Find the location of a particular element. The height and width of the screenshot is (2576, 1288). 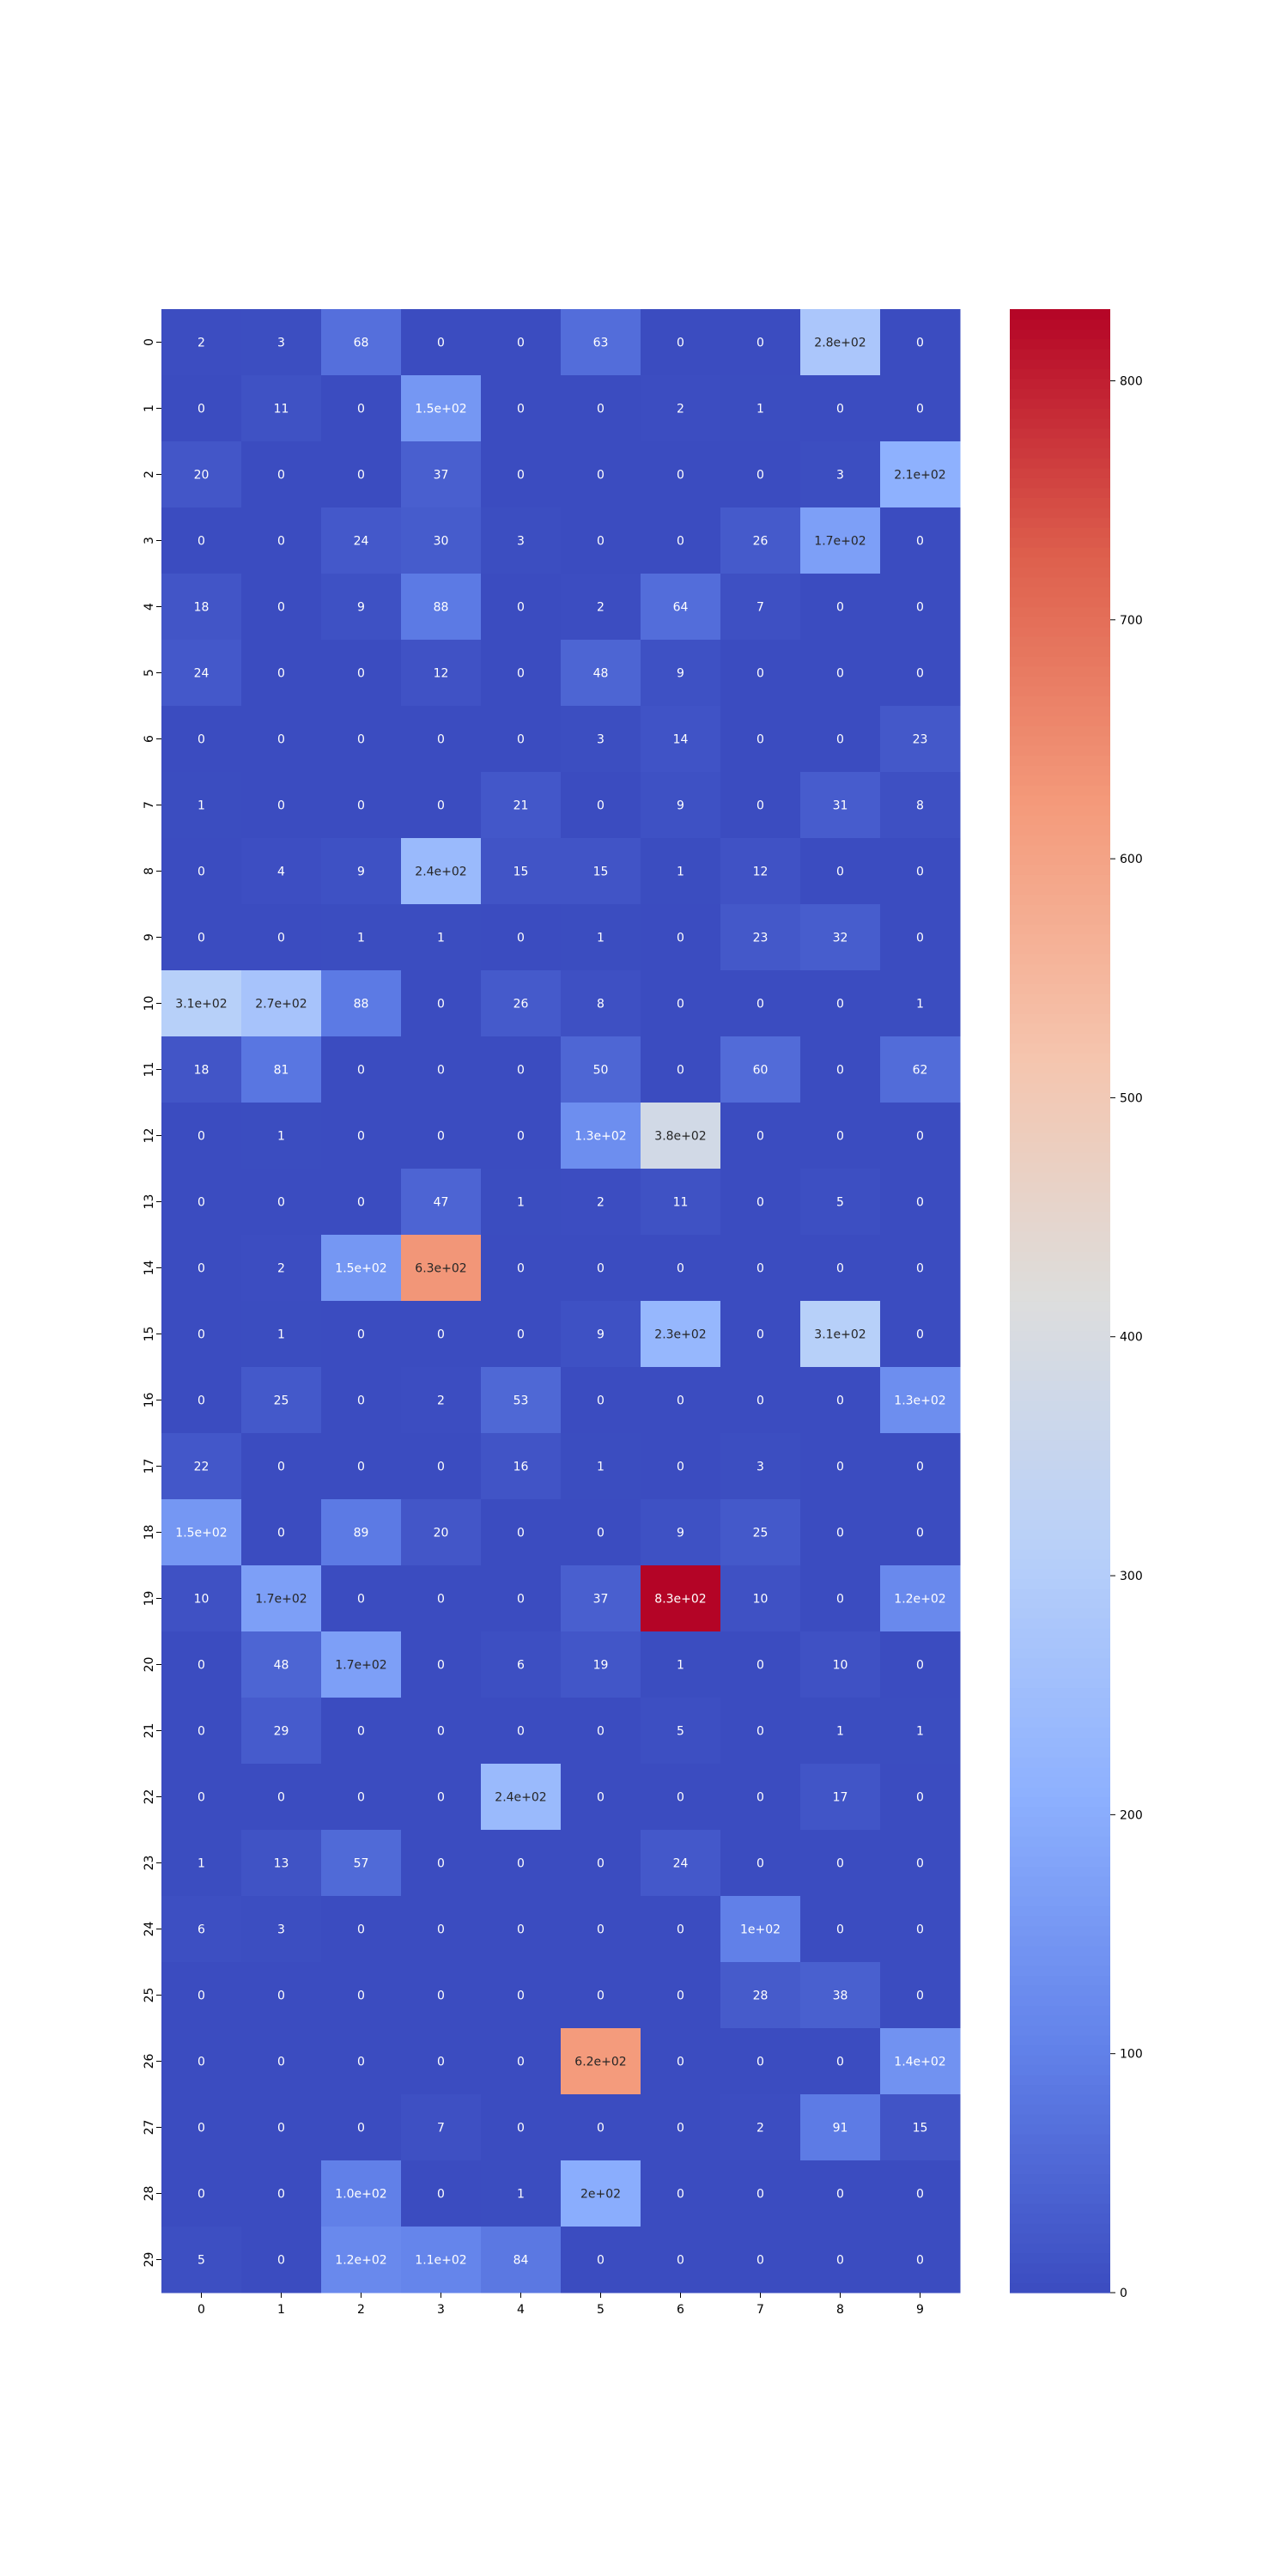

cell-annotation: 30 is located at coordinates (441, 542).